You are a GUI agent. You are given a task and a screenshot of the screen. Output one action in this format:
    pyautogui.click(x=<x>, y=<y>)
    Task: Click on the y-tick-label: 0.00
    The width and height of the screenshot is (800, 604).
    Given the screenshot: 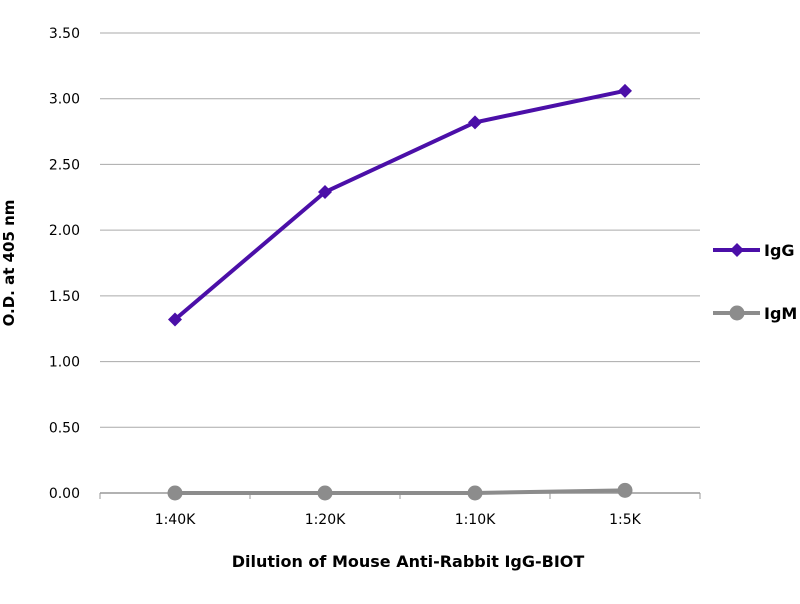 What is the action you would take?
    pyautogui.click(x=64, y=494)
    